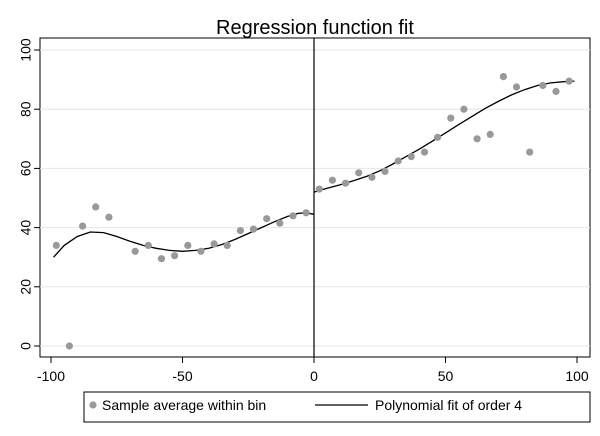  I want to click on legend-label-fit: Polynomial fit of order 4, so click(448, 405).